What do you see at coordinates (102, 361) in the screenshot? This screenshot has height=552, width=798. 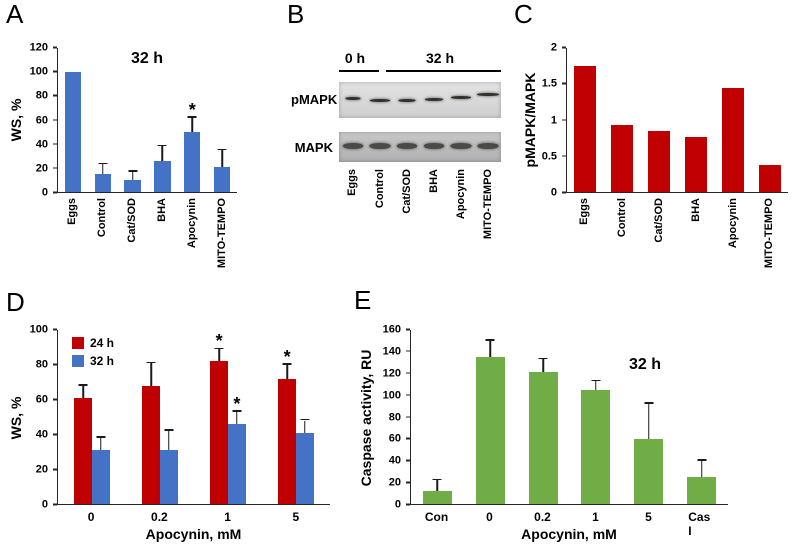 I see `legend-label: 32 h` at bounding box center [102, 361].